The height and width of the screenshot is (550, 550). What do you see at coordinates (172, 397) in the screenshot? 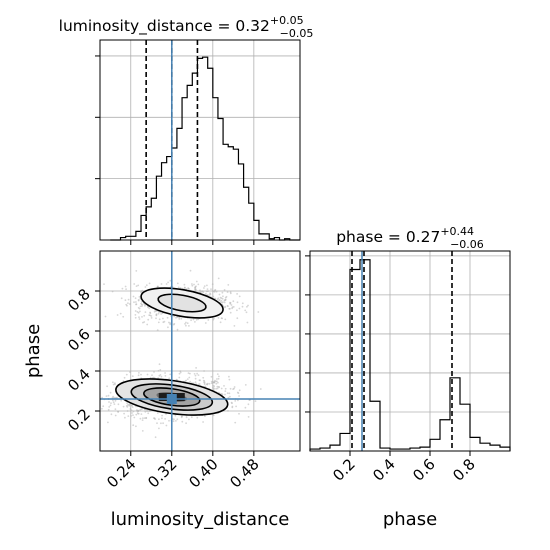
I see `density-contour` at bounding box center [172, 397].